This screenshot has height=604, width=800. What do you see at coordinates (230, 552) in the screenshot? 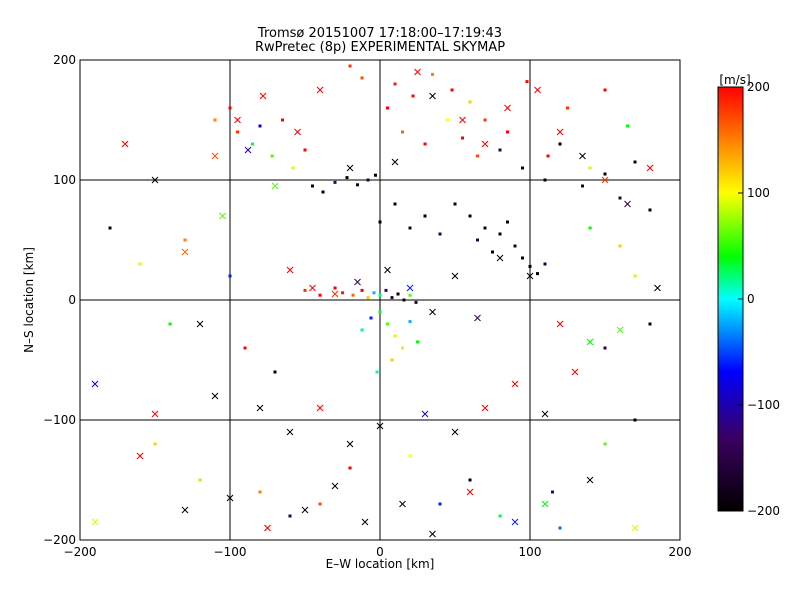
I see `x-tick-label: −100` at bounding box center [230, 552].